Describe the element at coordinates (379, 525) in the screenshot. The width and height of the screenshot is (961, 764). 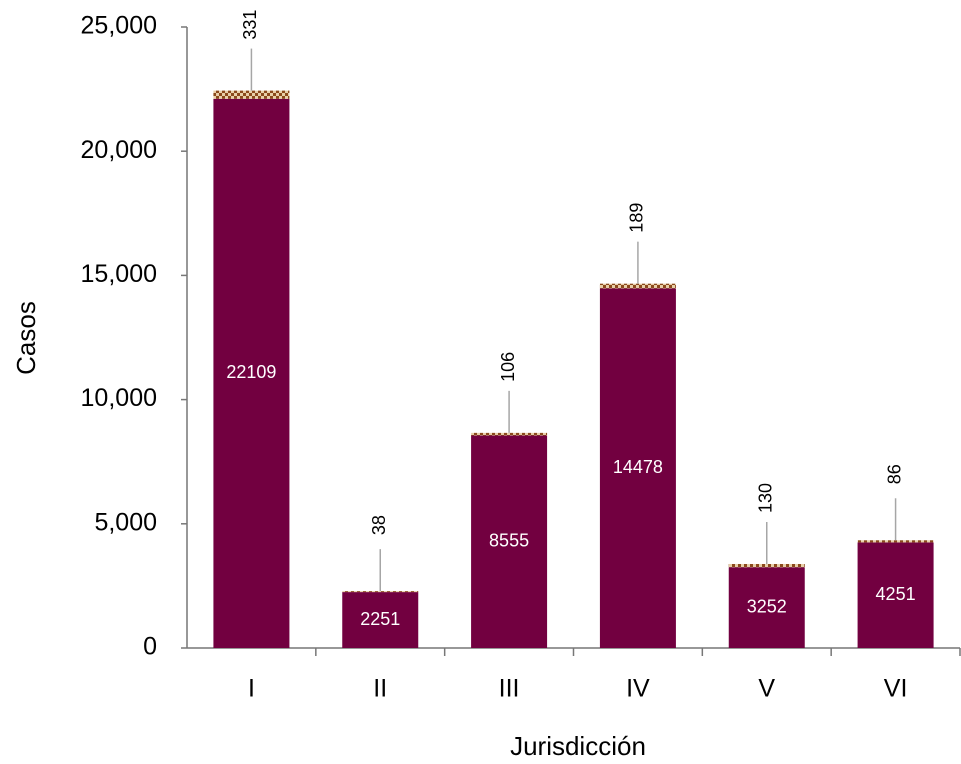
I see `data-label: 38` at that location.